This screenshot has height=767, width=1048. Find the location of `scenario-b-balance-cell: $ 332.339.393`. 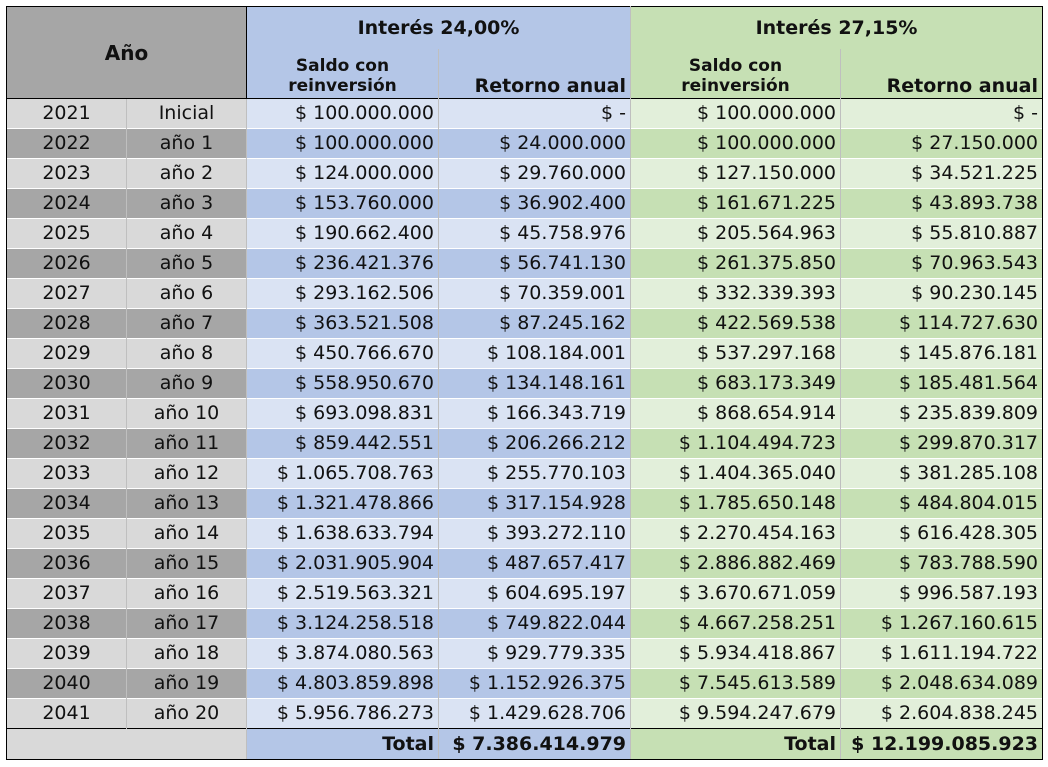

scenario-b-balance-cell: $ 332.339.393 is located at coordinates (736, 293).